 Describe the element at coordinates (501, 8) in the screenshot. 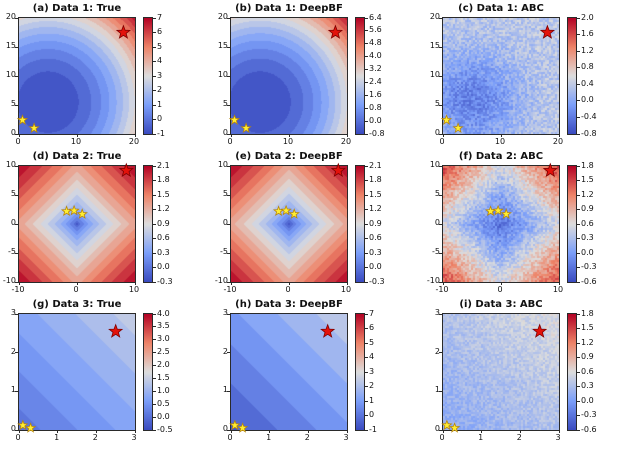

I see `subplot-title: (c) Data 1: ABC` at that location.